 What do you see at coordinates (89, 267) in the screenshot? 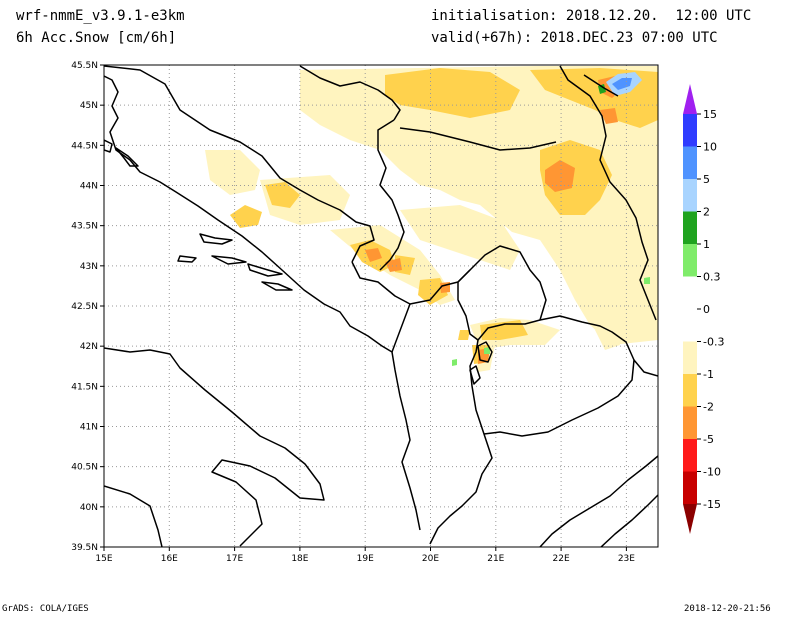
I see `lat-label: 43N` at bounding box center [89, 267].